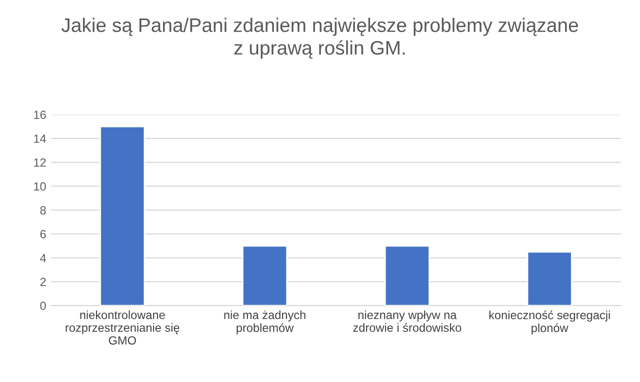 This screenshot has height=382, width=640. Describe the element at coordinates (407, 321) in the screenshot. I see `x-tick-label: nieznany wpływ na zdrowie i środowisko` at that location.